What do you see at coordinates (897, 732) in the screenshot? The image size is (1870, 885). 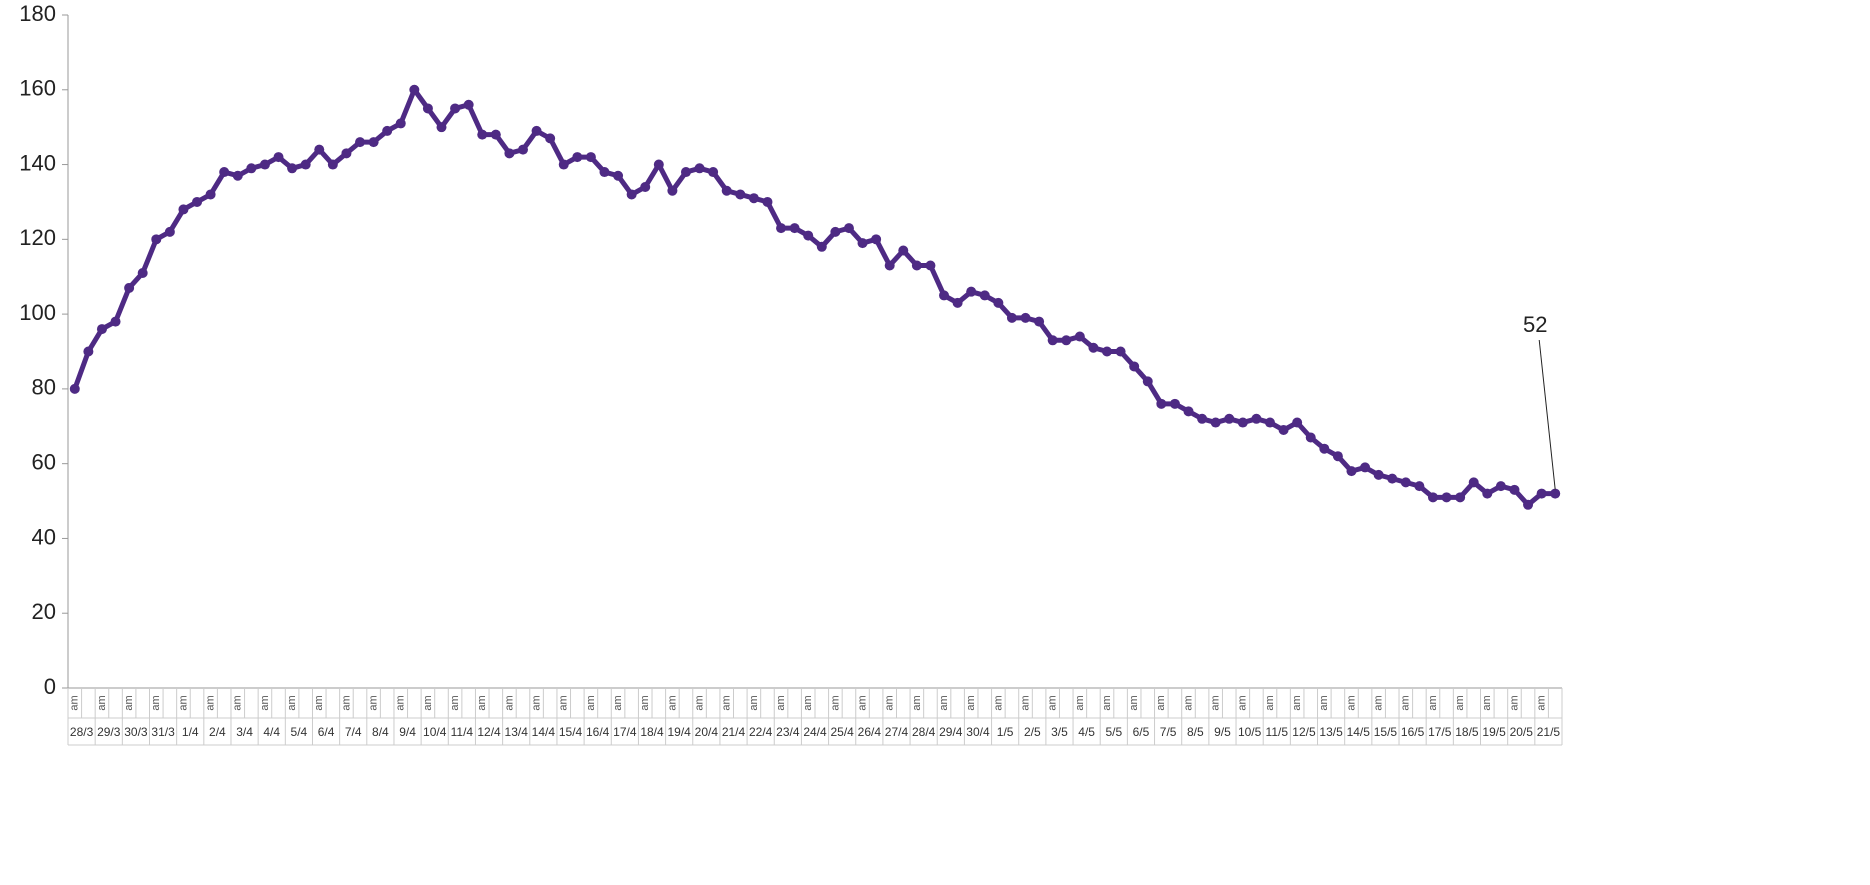 I see `x-group-label: 27/4` at bounding box center [897, 732].